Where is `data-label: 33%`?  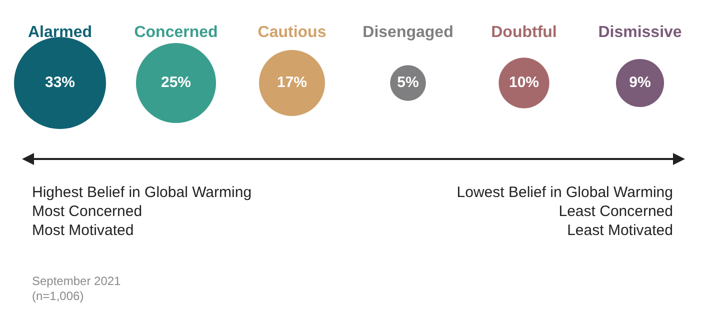
data-label: 33% is located at coordinates (60, 83).